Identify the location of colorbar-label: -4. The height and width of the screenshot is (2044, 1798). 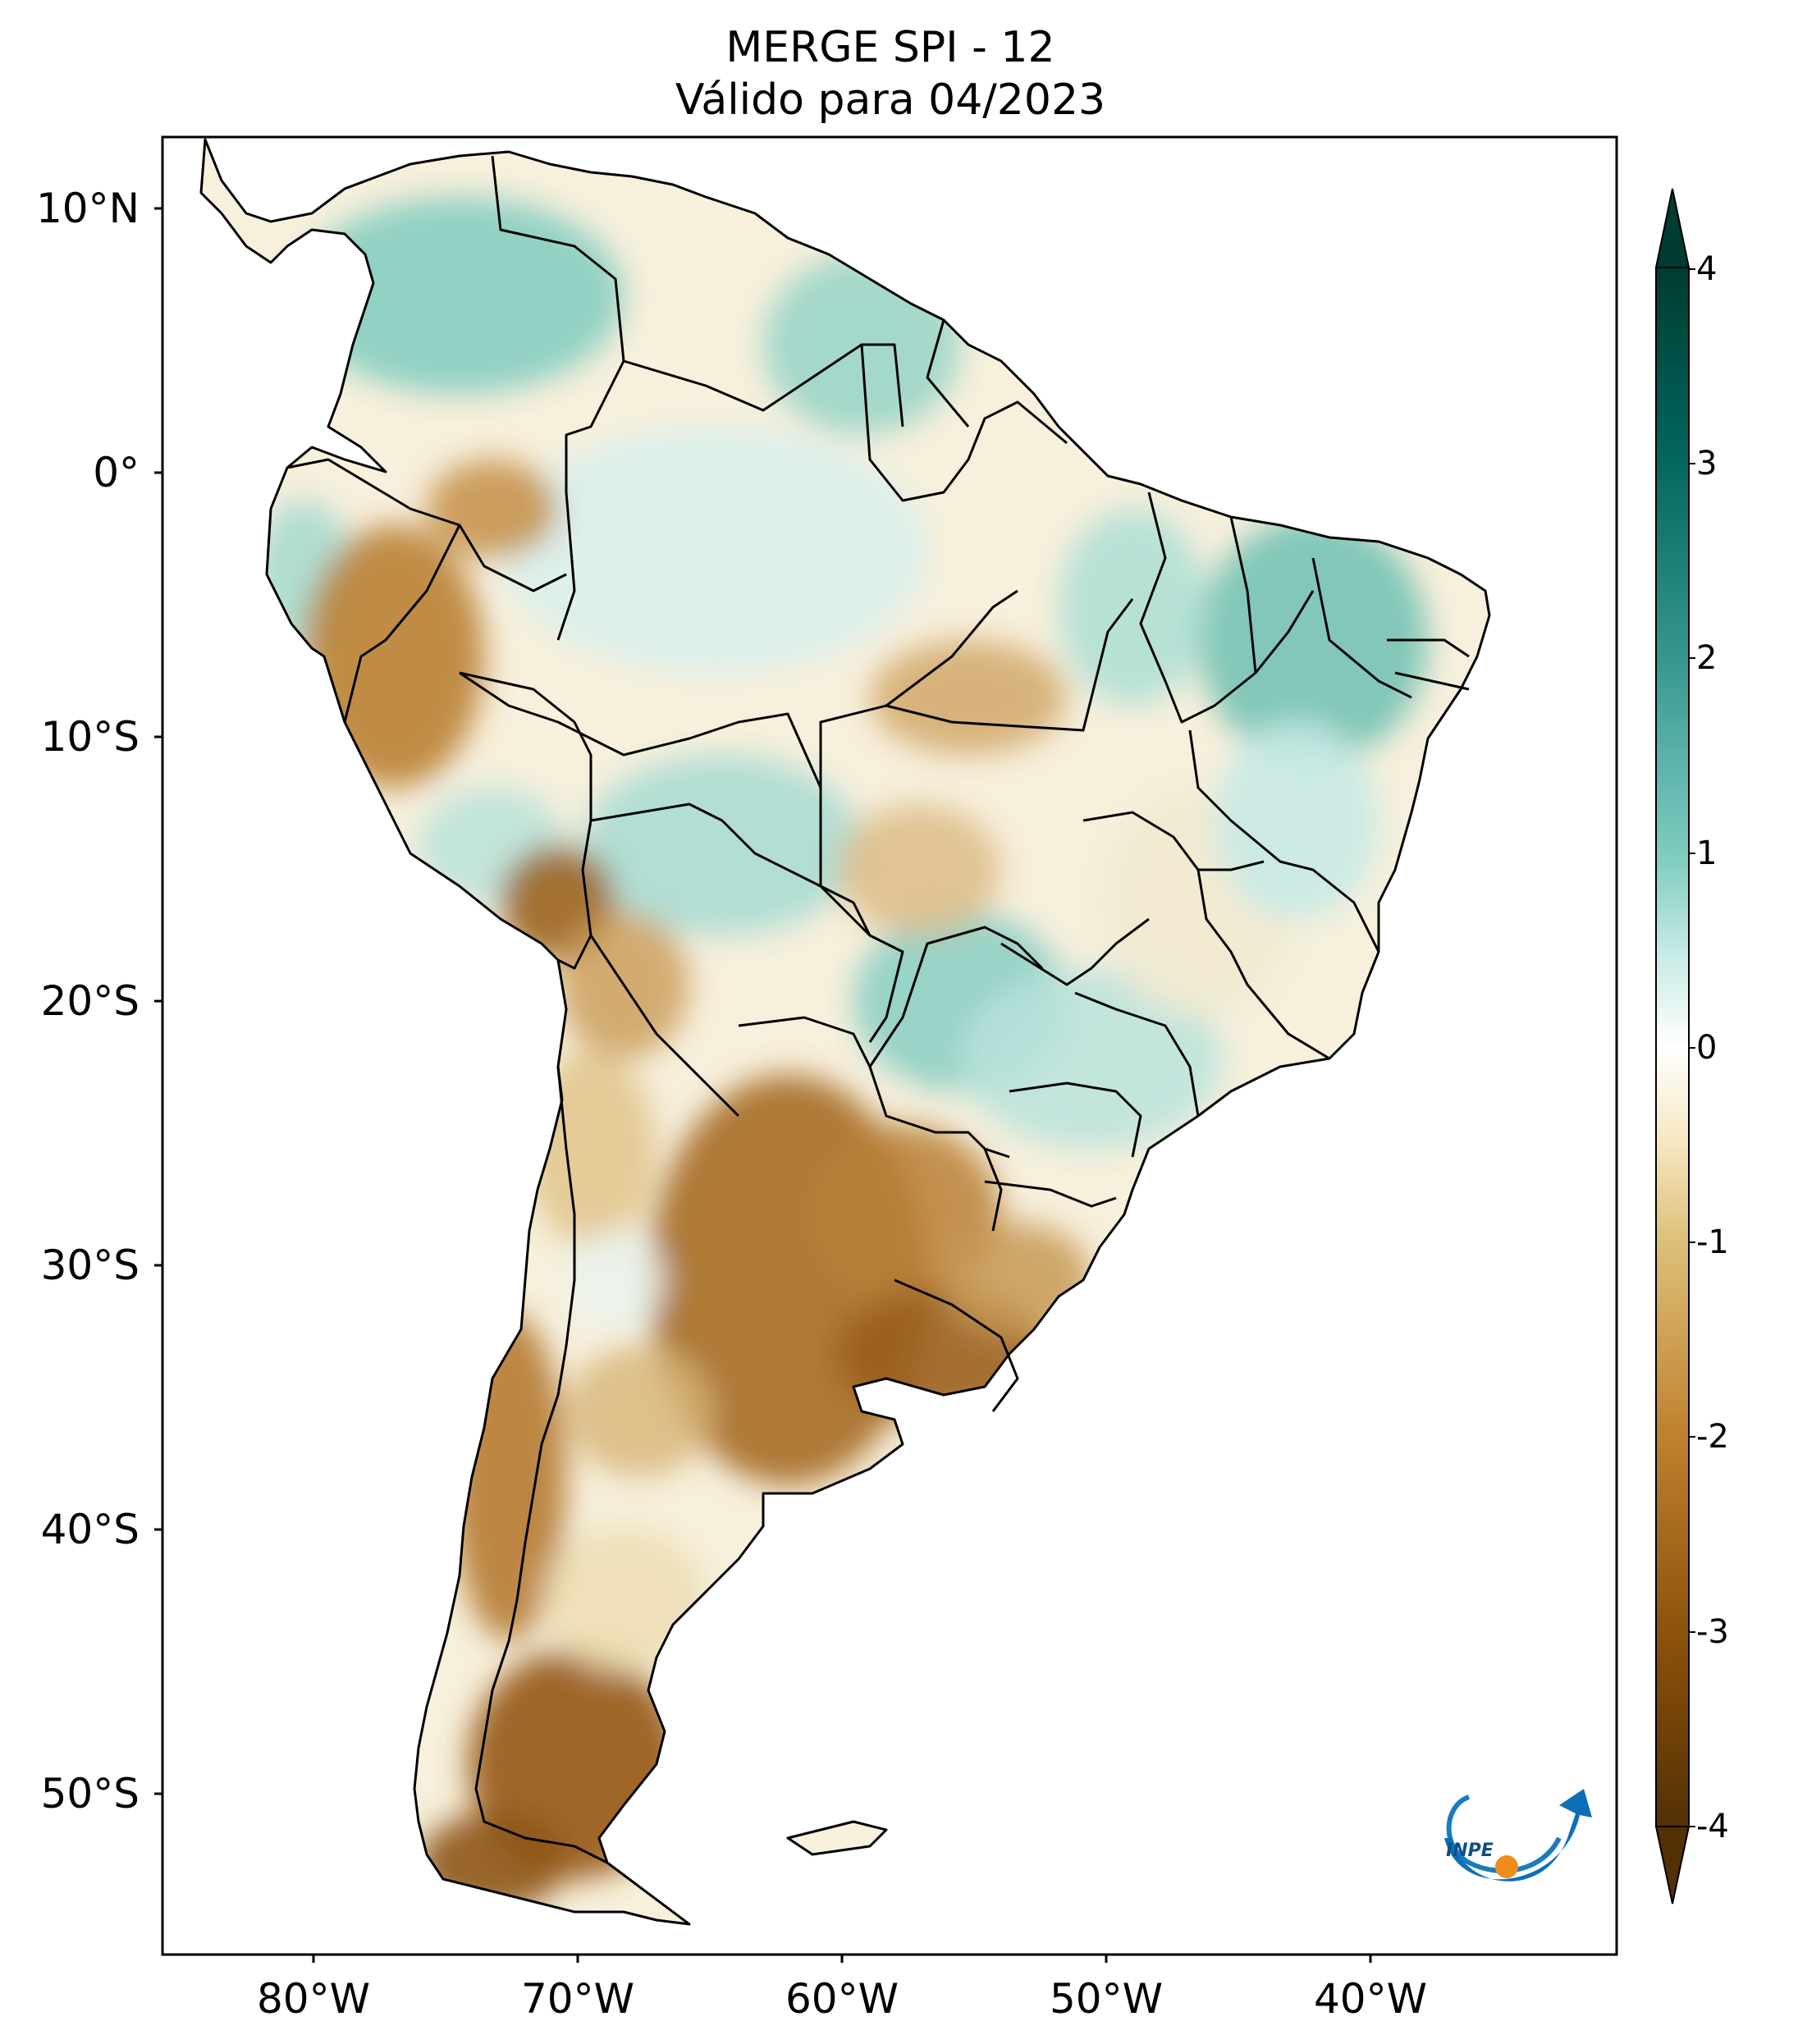
(1713, 1826).